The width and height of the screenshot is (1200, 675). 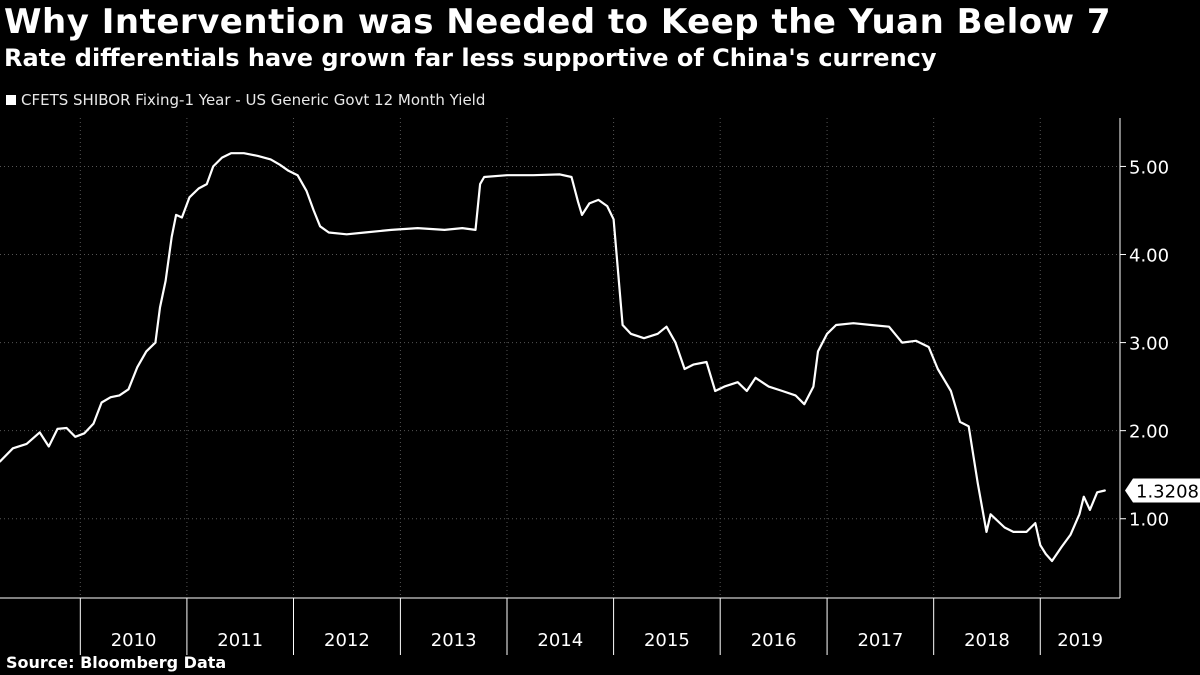 What do you see at coordinates (774, 640) in the screenshot?
I see `x-tick-label: 2016` at bounding box center [774, 640].